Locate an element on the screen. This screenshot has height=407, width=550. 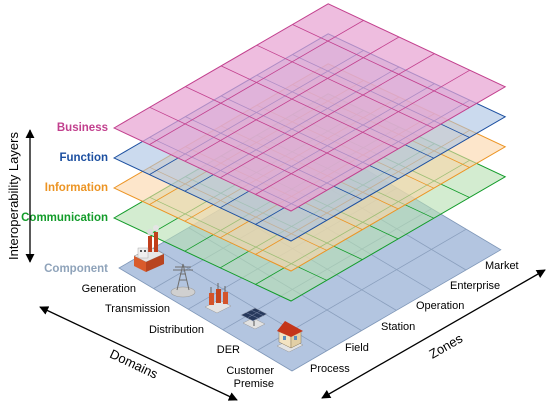
zone-label-field: Field is located at coordinates (357, 348).